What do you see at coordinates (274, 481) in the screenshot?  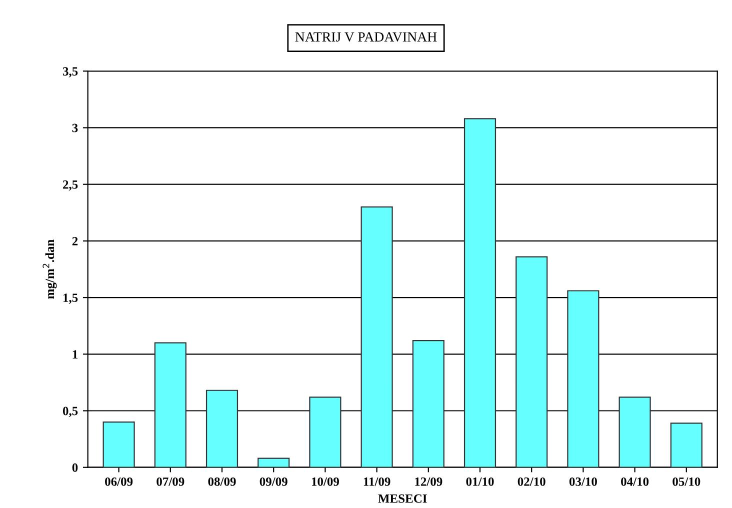 I see `x-tick-label: 09/09` at bounding box center [274, 481].